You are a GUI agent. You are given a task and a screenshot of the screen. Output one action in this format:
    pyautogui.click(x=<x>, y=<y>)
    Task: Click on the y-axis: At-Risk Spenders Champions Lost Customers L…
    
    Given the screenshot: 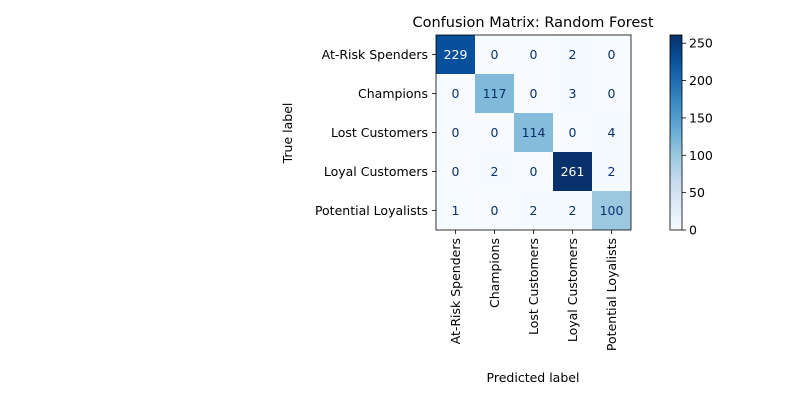 What is the action you would take?
    pyautogui.click(x=375, y=132)
    